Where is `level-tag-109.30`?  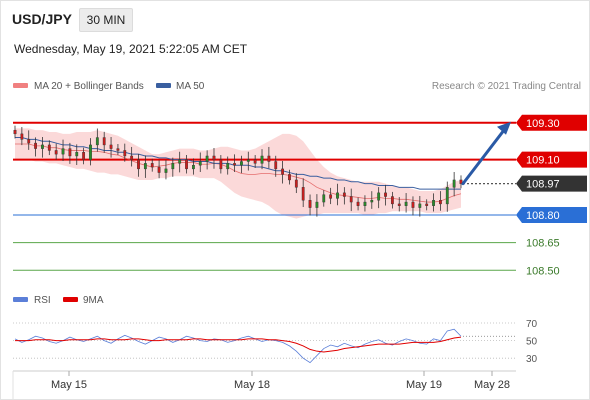 level-tag-109.30 is located at coordinates (551, 122).